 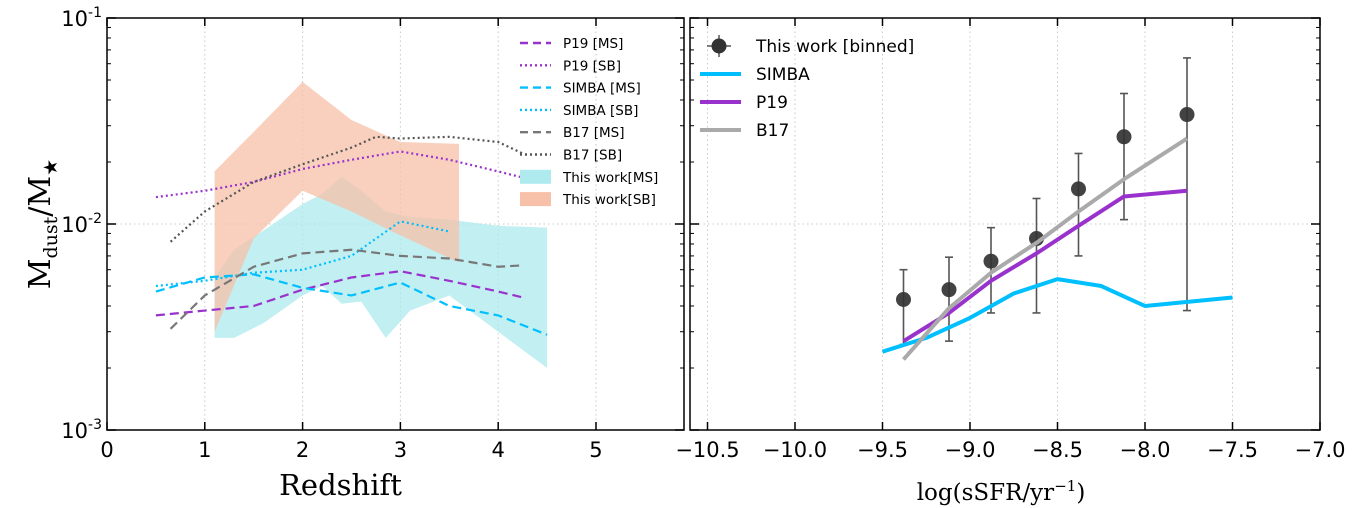 I want to click on band-this-work-ms-, so click(x=381, y=272).